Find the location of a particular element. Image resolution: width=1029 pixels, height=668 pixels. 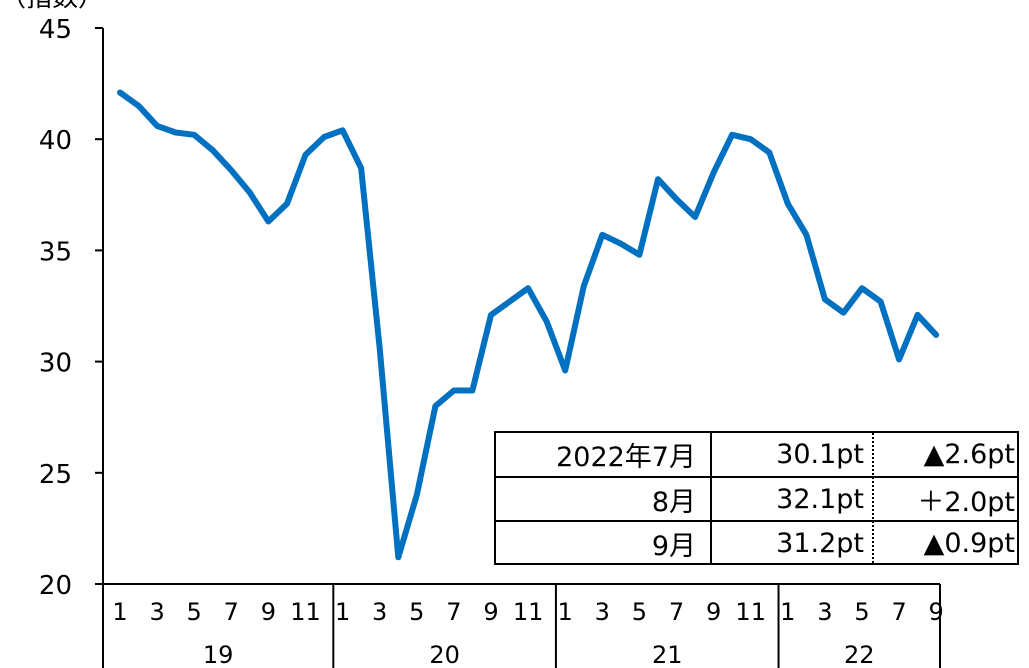

table-period-cell: 8月 is located at coordinates (673, 503).